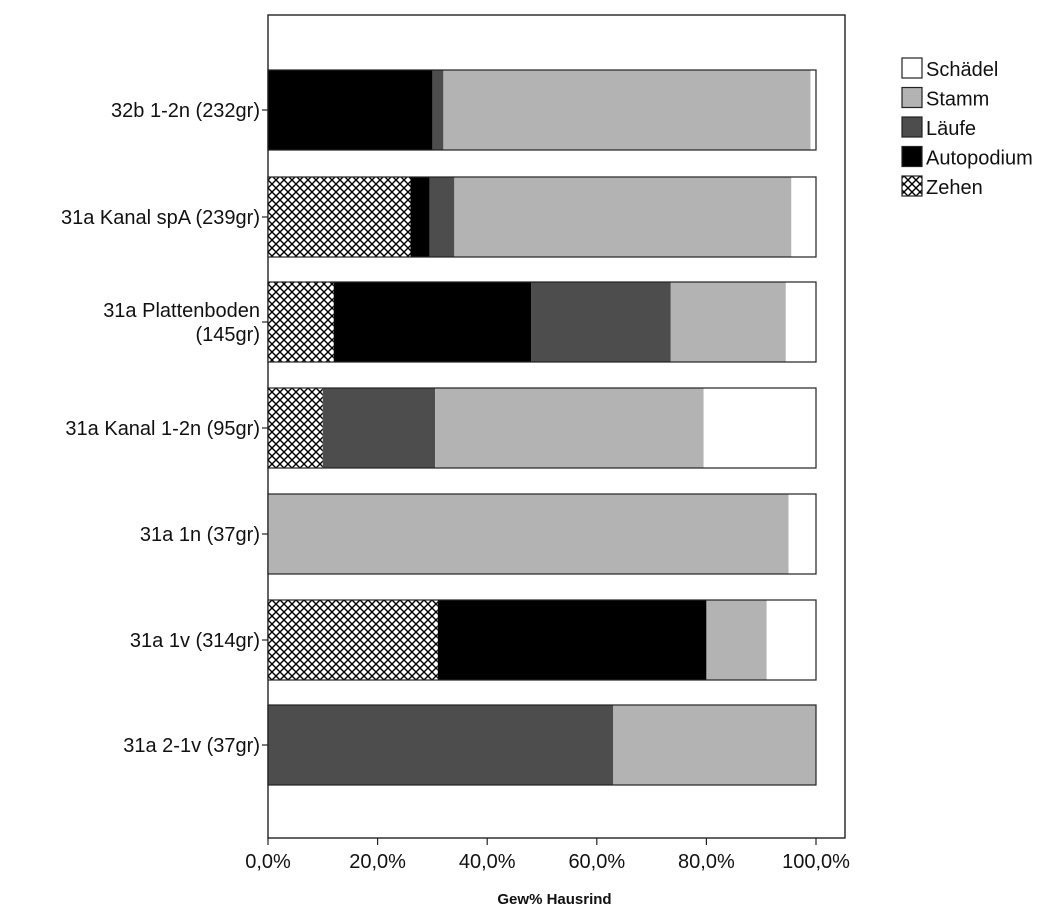 The width and height of the screenshot is (1063, 915). I want to click on y-tick-label: 31a 2-1v (37gr), so click(191, 746).